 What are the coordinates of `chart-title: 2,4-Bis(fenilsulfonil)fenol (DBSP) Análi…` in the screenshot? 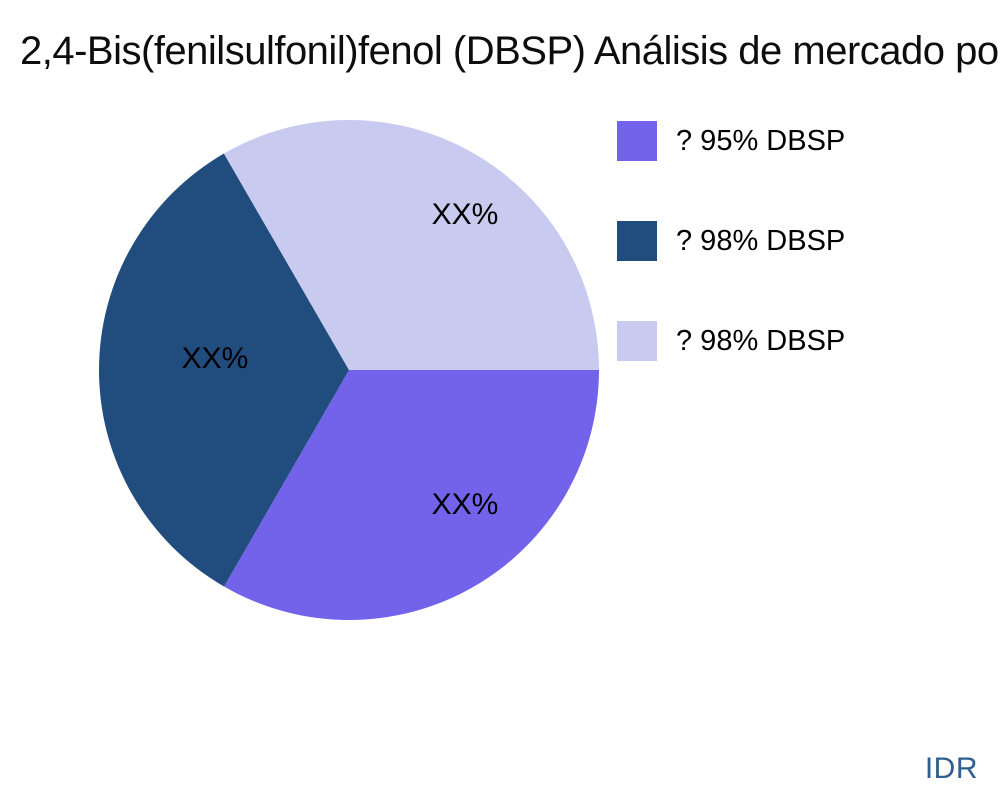 It's located at (509, 51).